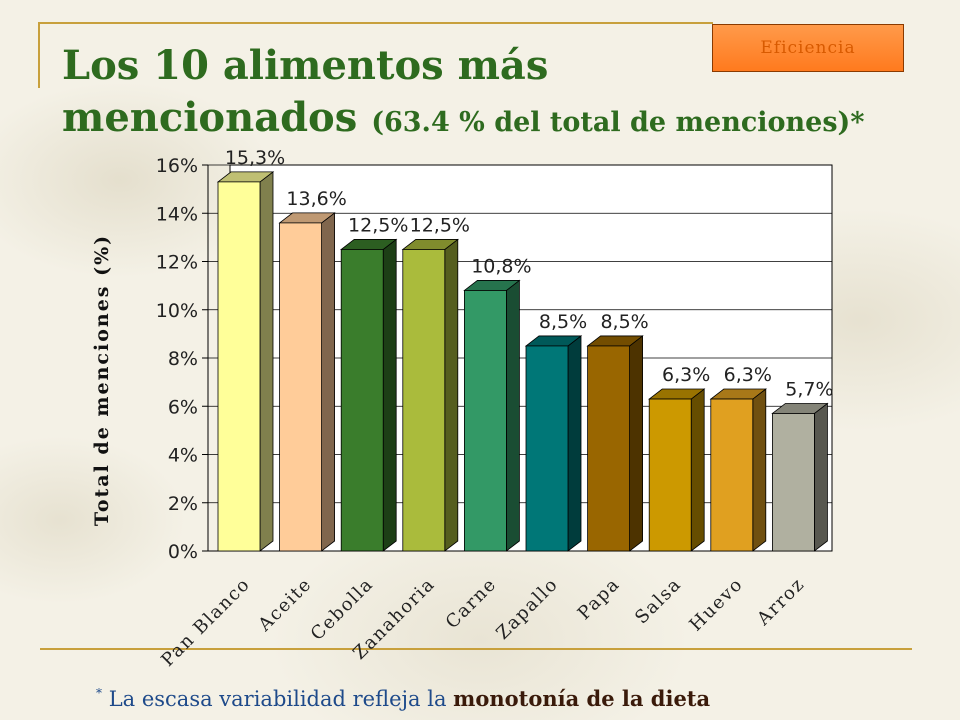 The width and height of the screenshot is (960, 720). What do you see at coordinates (183, 456) in the screenshot?
I see `y-tick-label: 4%` at bounding box center [183, 456].